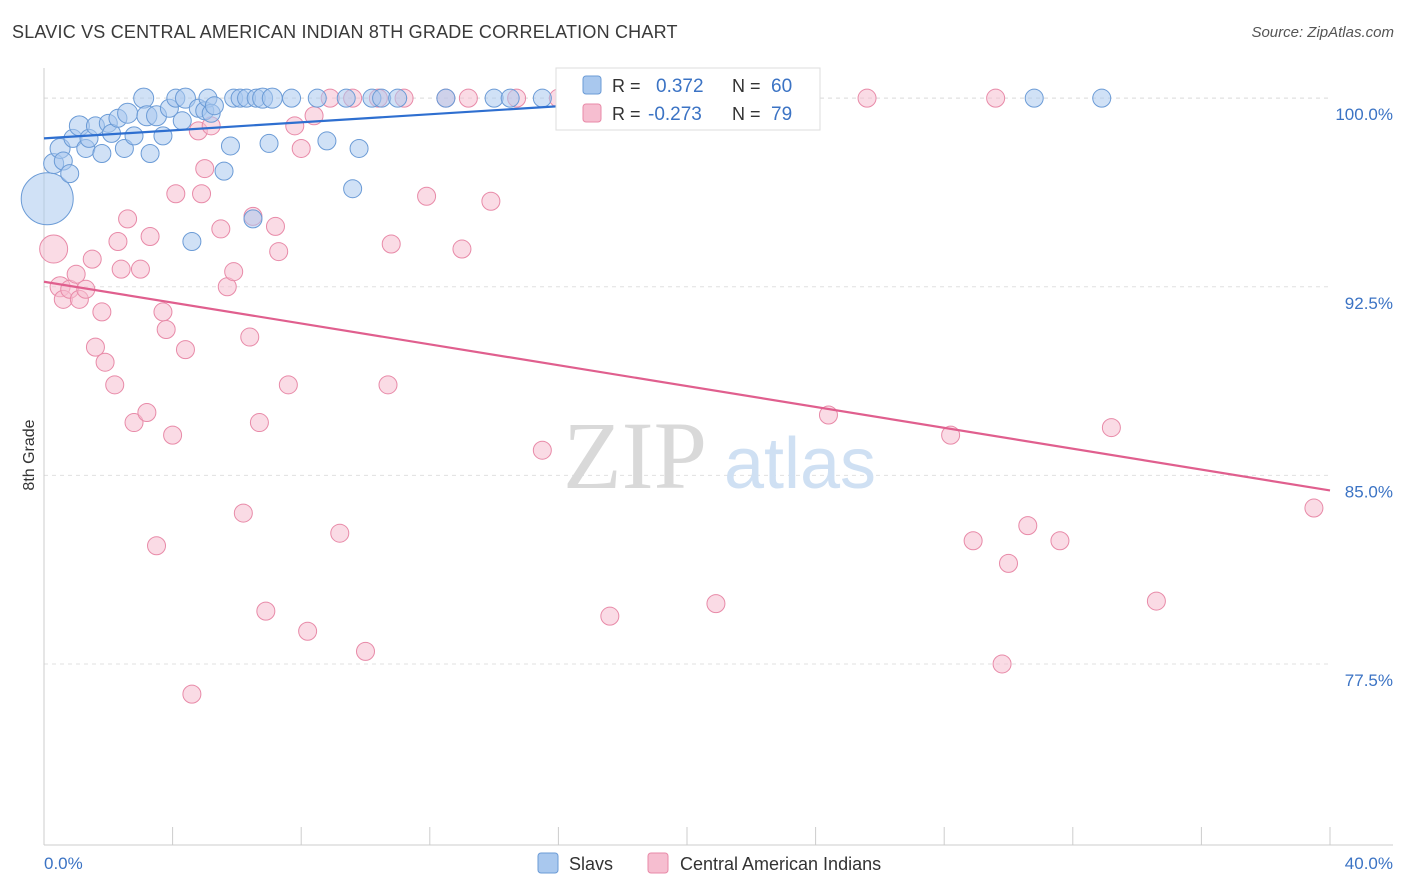 The height and width of the screenshot is (892, 1406). I want to click on bottom-legend-slavs-swatch, so click(548, 863).